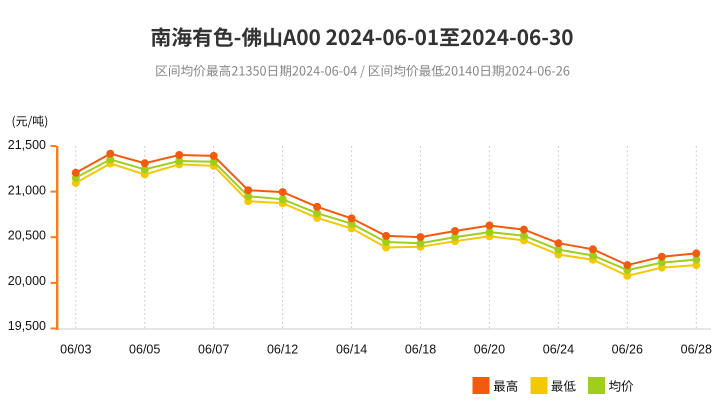 This screenshot has width=722, height=408. Describe the element at coordinates (75, 350) in the screenshot. I see `svg-text: 06/03` at that location.